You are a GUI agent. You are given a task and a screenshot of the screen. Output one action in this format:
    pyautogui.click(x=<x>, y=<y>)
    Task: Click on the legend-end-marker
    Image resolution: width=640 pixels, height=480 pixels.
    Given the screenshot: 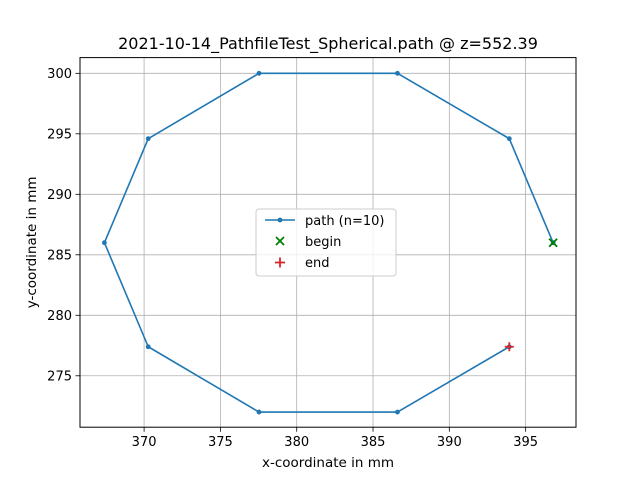 What is the action you would take?
    pyautogui.click(x=280, y=262)
    